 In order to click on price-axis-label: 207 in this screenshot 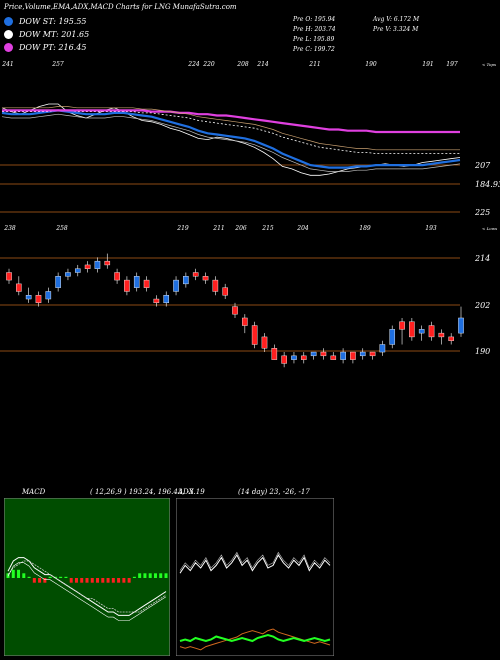, I will do `click(482, 165)`.